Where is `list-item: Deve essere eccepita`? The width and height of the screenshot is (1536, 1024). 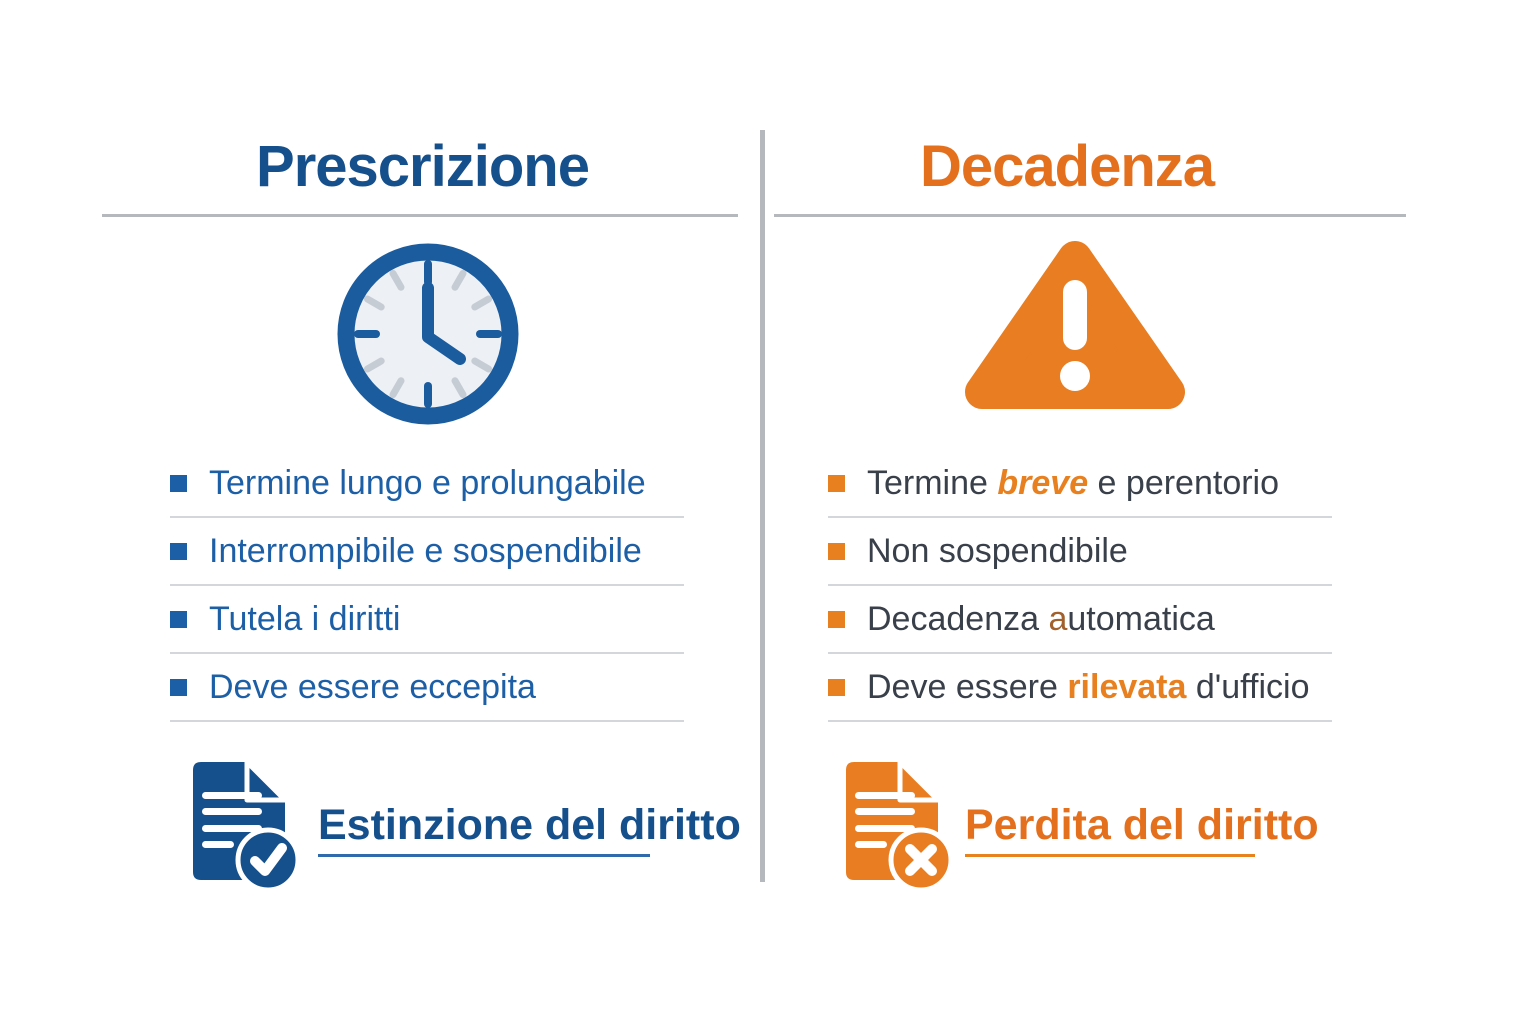 list-item: Deve essere eccepita is located at coordinates (427, 688).